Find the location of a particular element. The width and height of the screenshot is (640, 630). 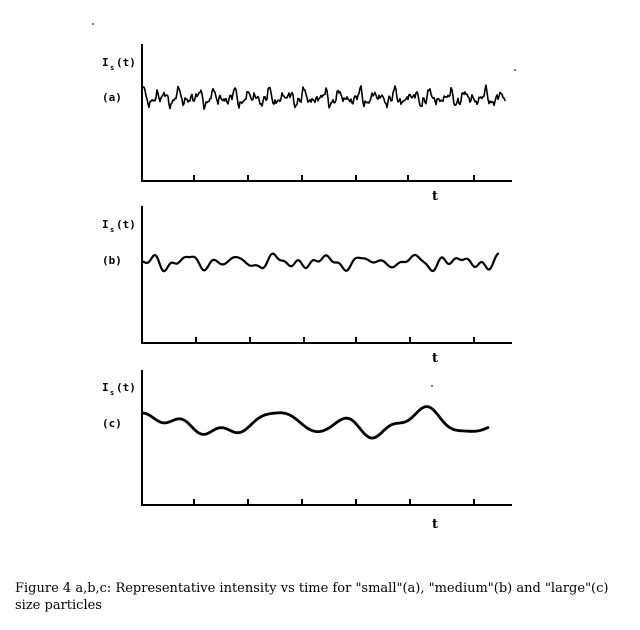

panel-c-ylabel: I is located at coordinates (105, 387).